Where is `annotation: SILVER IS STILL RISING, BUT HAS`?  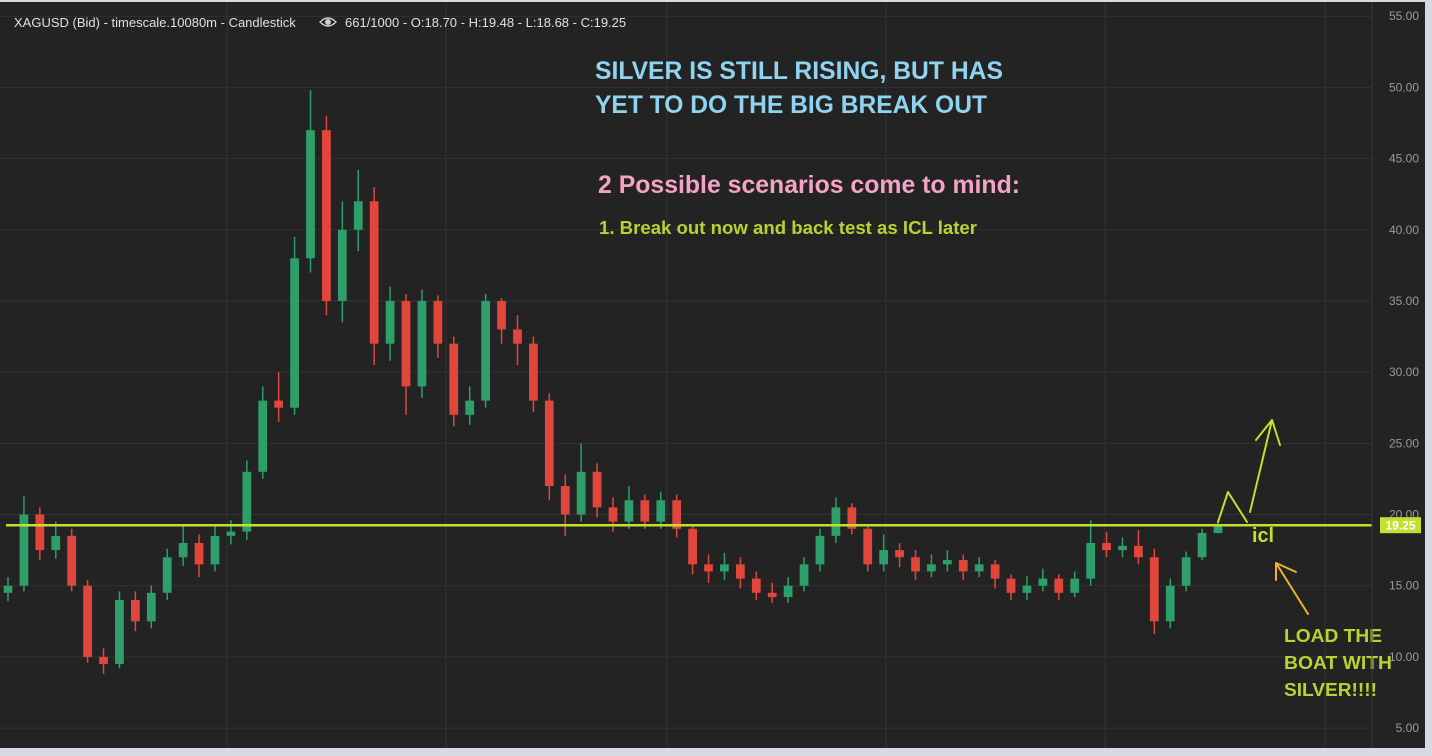 annotation: SILVER IS STILL RISING, BUT HAS is located at coordinates (799, 71).